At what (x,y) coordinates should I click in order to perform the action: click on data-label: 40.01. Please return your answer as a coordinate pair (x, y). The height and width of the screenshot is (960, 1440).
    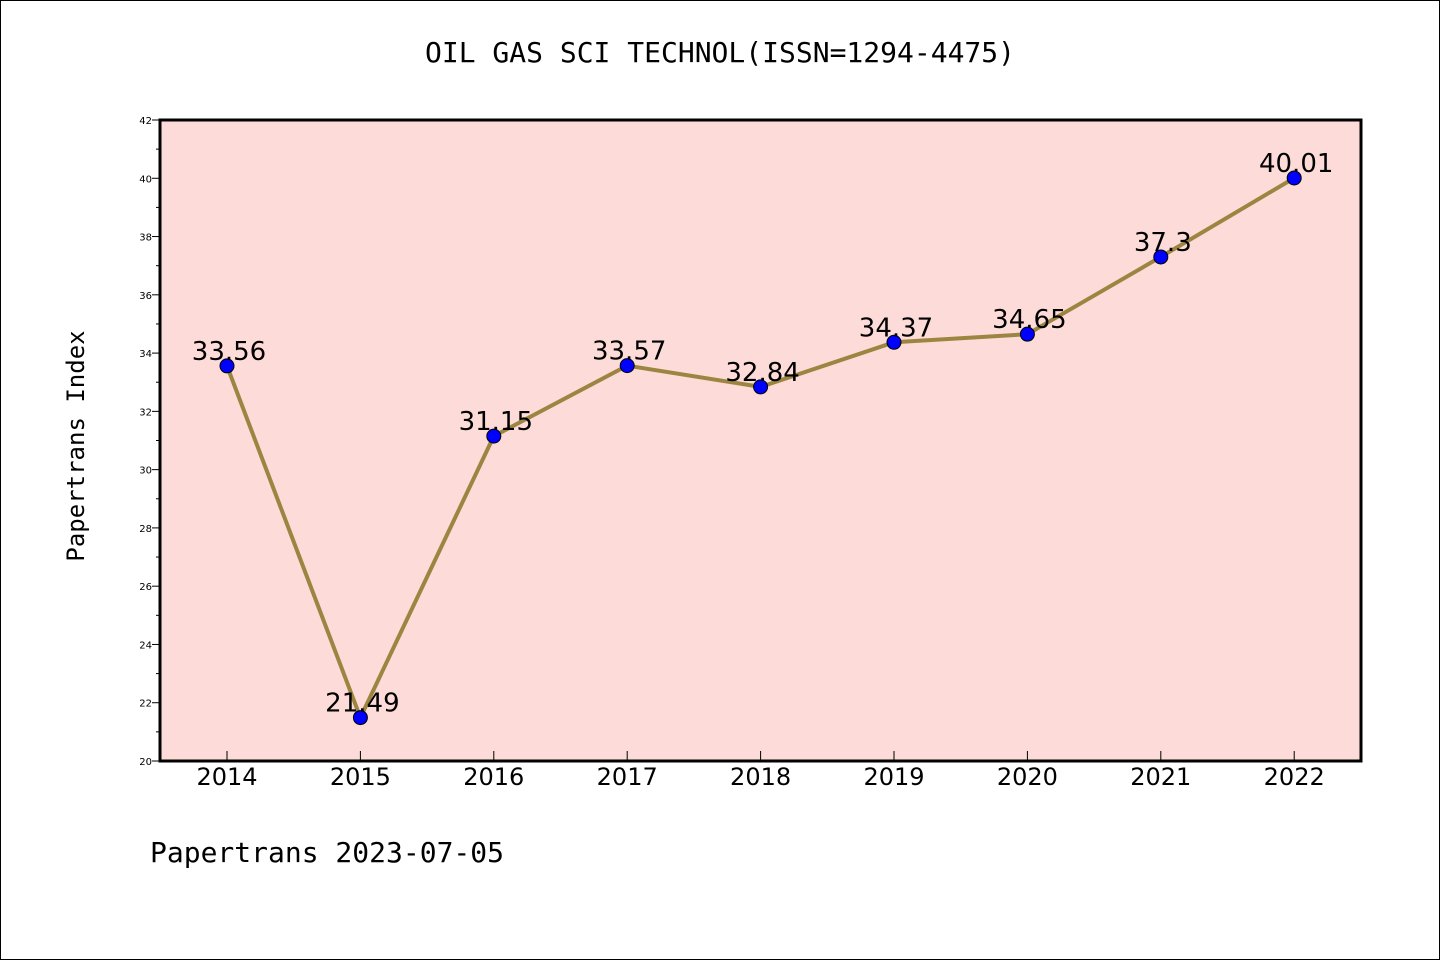
    Looking at the image, I should click on (1296, 164).